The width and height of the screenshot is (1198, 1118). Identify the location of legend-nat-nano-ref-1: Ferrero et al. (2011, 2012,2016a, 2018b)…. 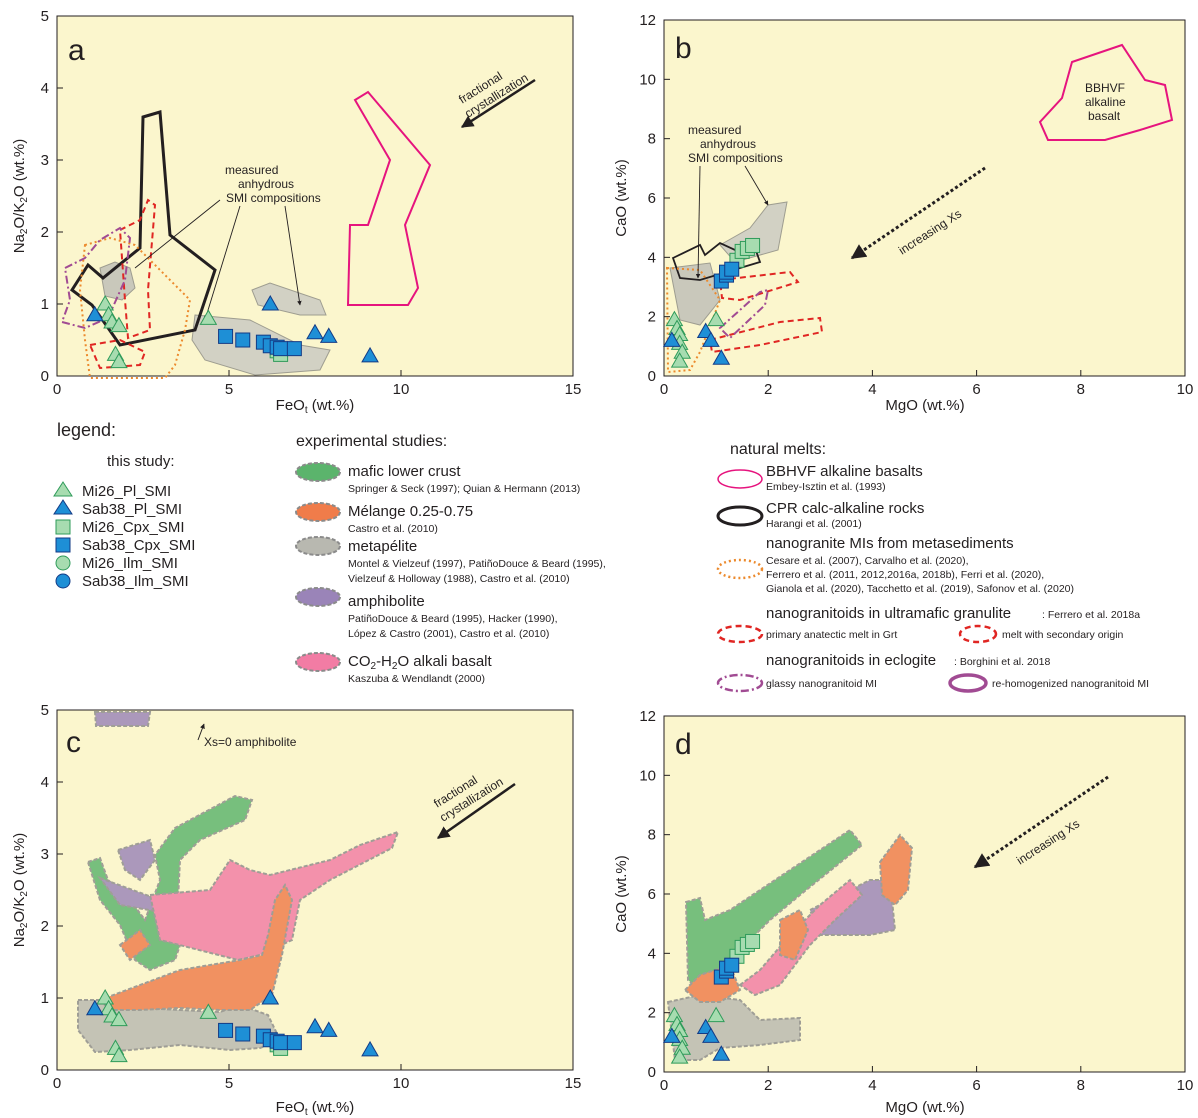
(905, 575).